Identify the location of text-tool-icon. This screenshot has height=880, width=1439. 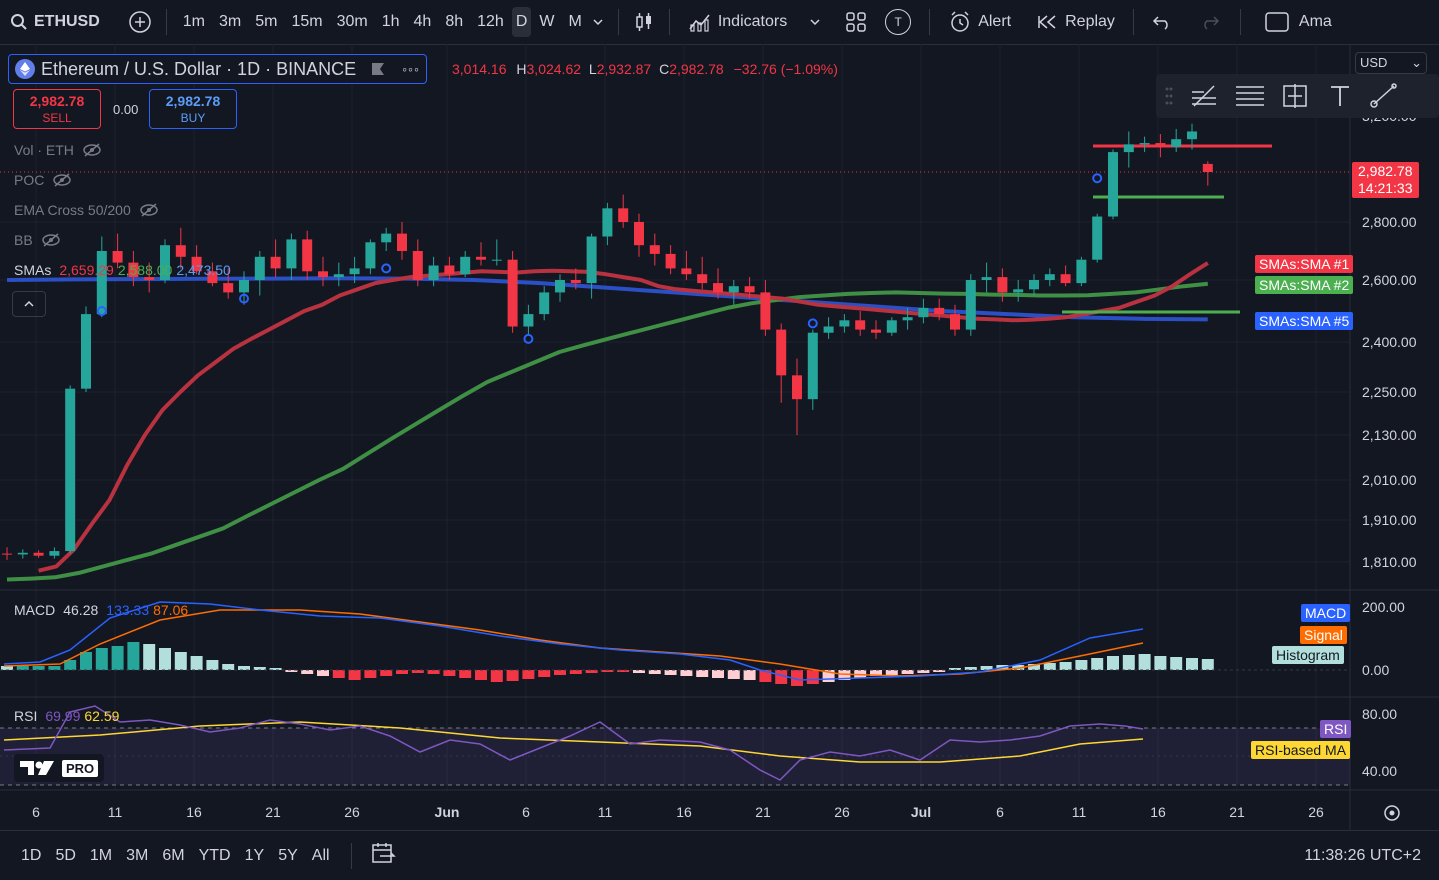
(1340, 96).